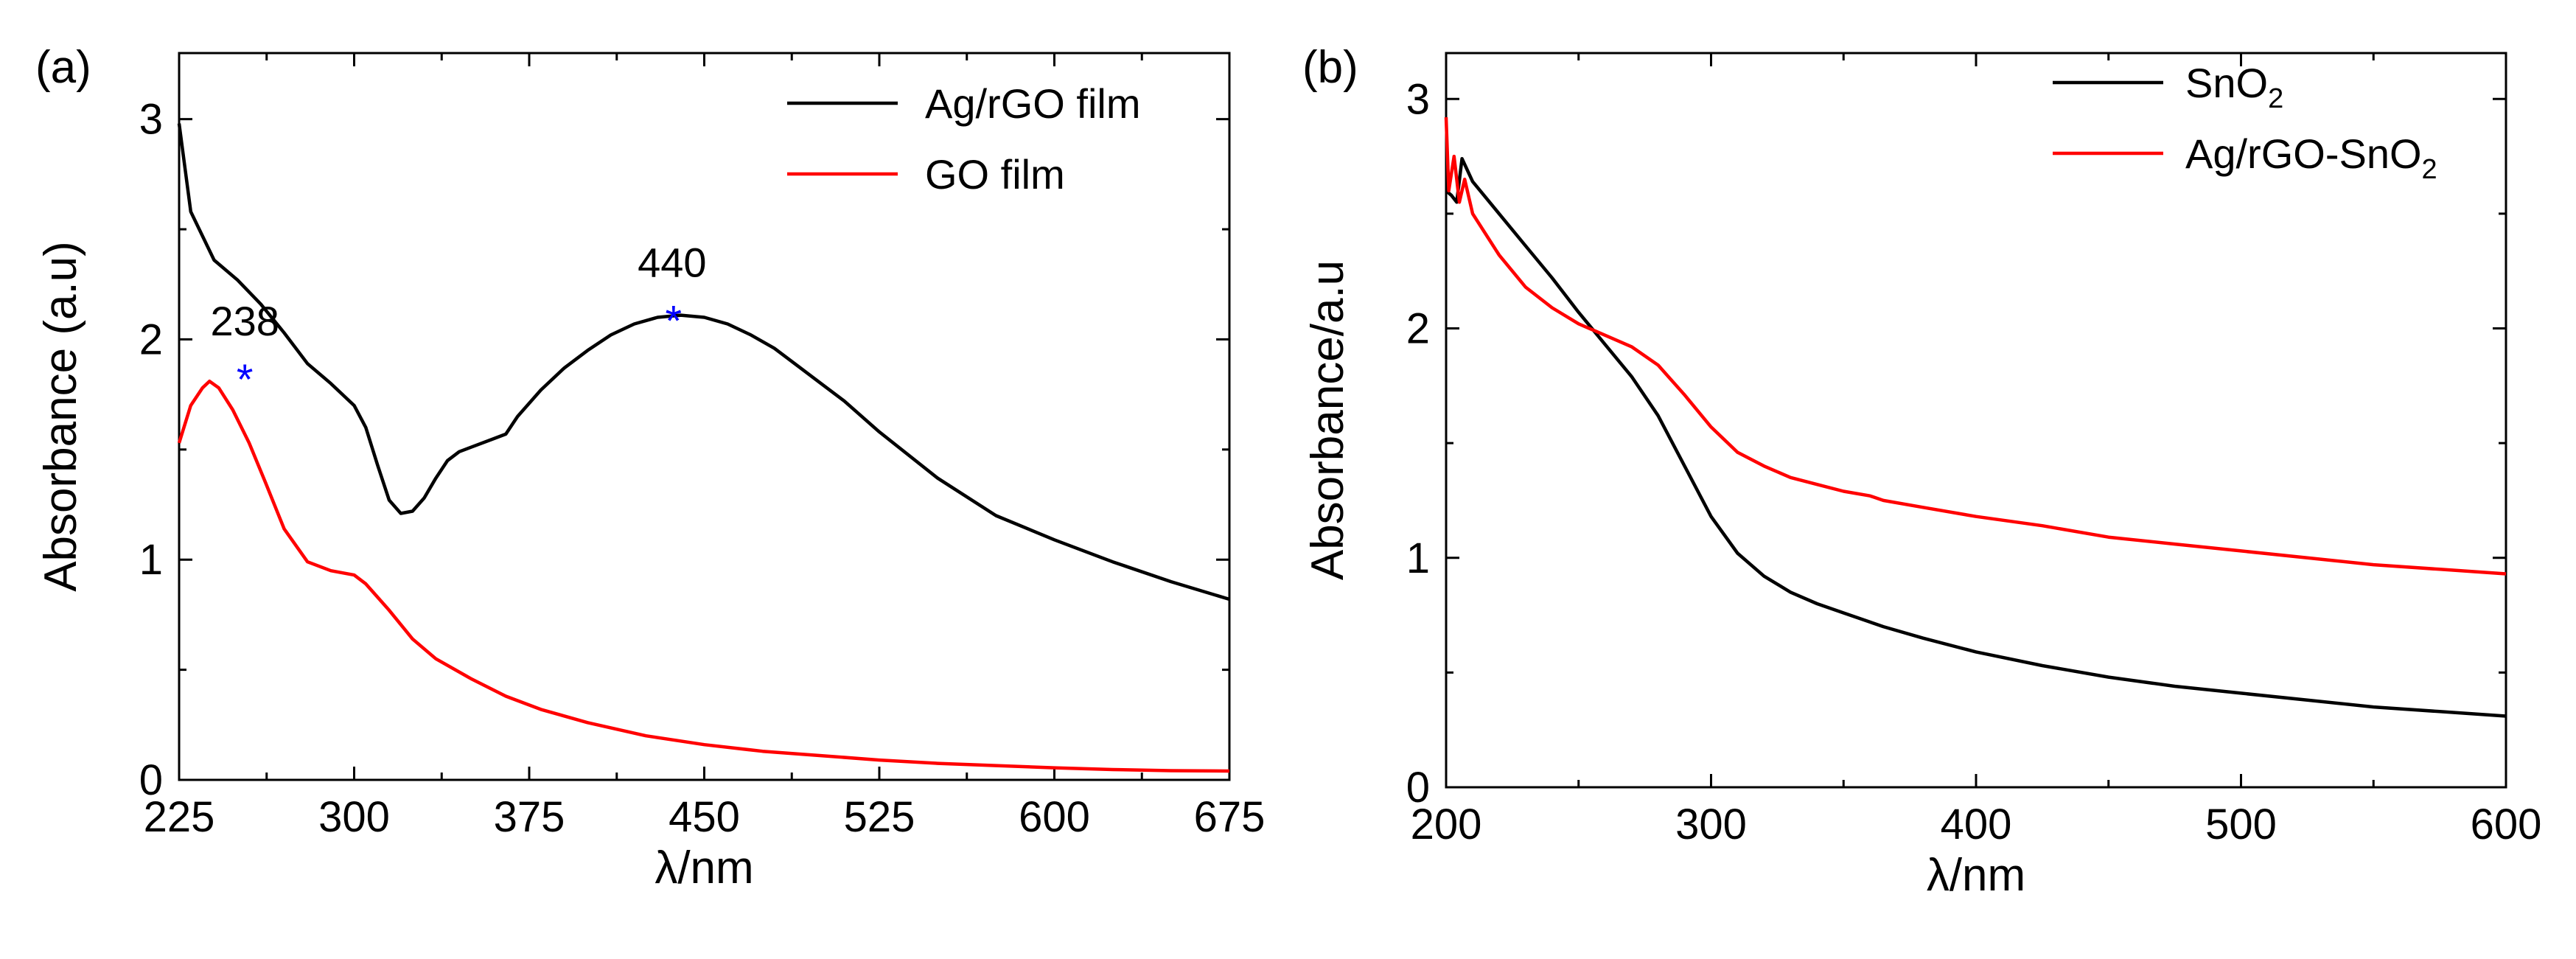  I want to click on chart0-x-axis-label: λ/nm, so click(704, 868).